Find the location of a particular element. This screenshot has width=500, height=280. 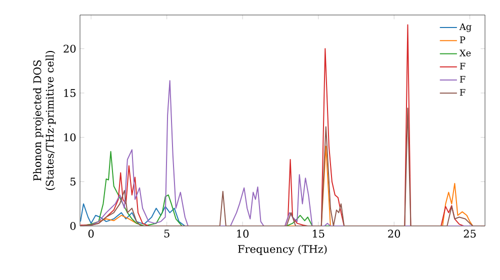

x-tick-label: 5 is located at coordinates (167, 234).